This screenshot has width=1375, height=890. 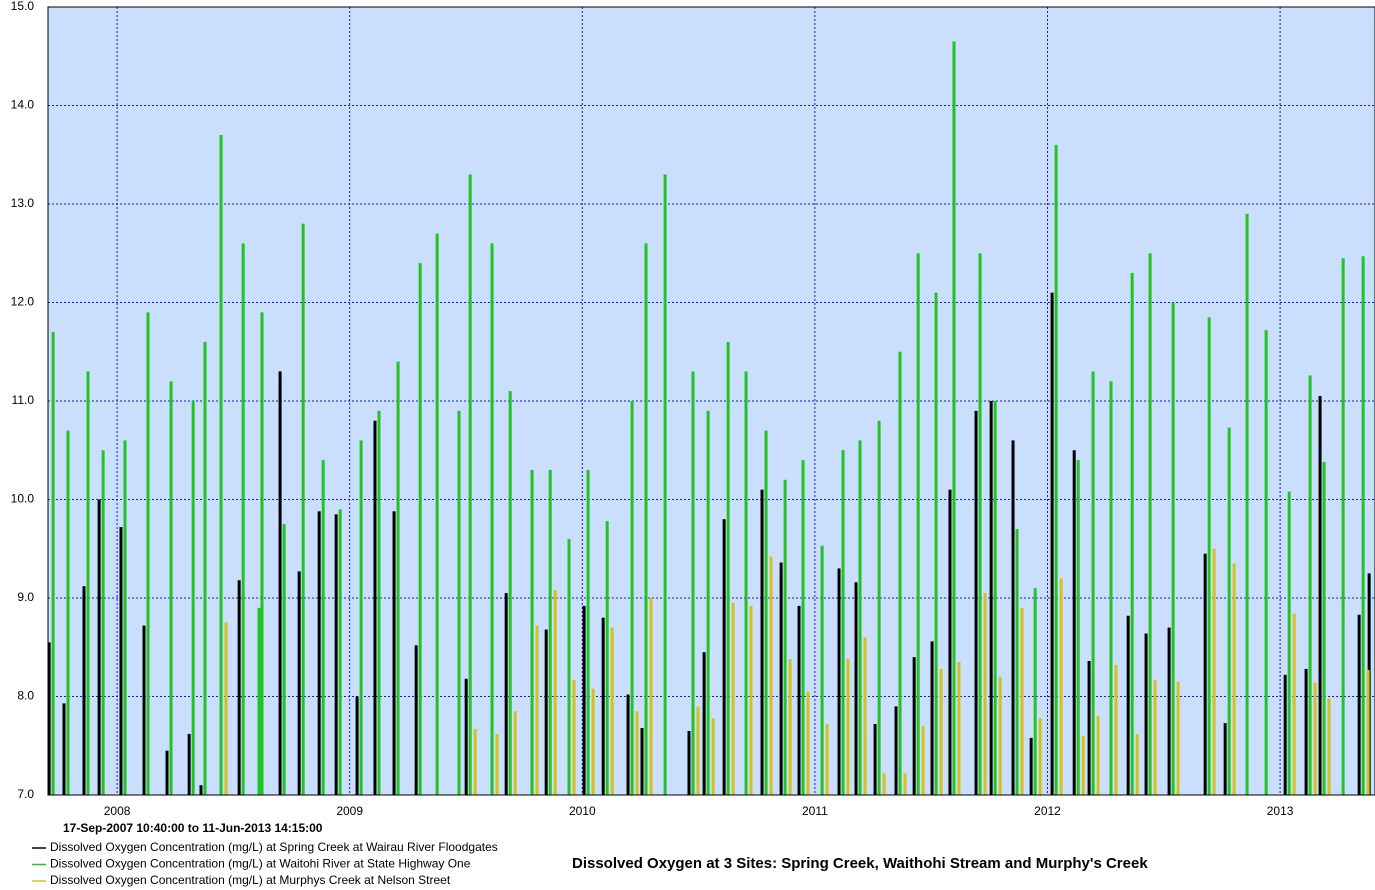 What do you see at coordinates (25, 794) in the screenshot?
I see `y-tick-label: 7.0` at bounding box center [25, 794].